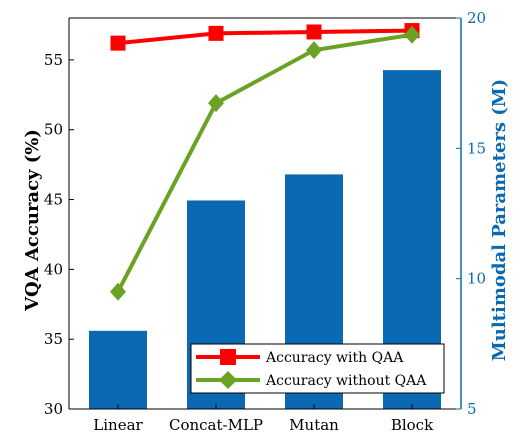  What do you see at coordinates (476, 148) in the screenshot?
I see `tick-label-right-15: 15` at bounding box center [476, 148].